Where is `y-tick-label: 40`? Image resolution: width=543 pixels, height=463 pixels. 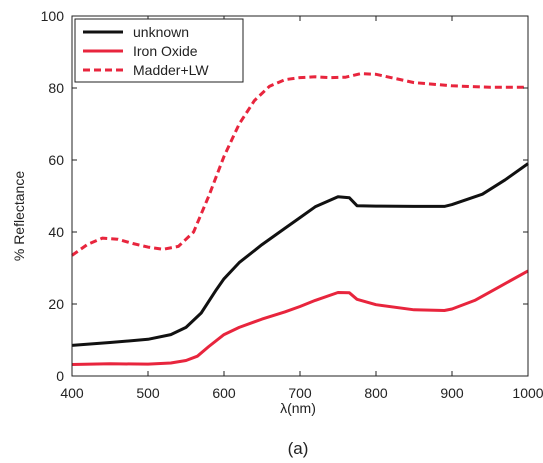 y-tick-label: 40 is located at coordinates (56, 232).